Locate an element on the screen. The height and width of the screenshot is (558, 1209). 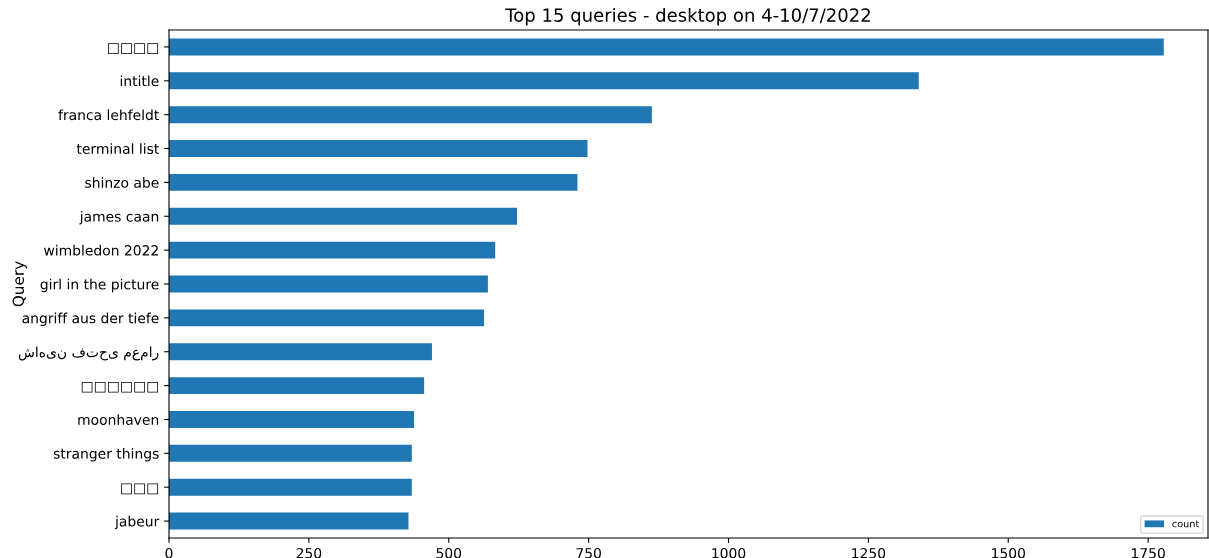
x-tick-label: 0 is located at coordinates (169, 552).